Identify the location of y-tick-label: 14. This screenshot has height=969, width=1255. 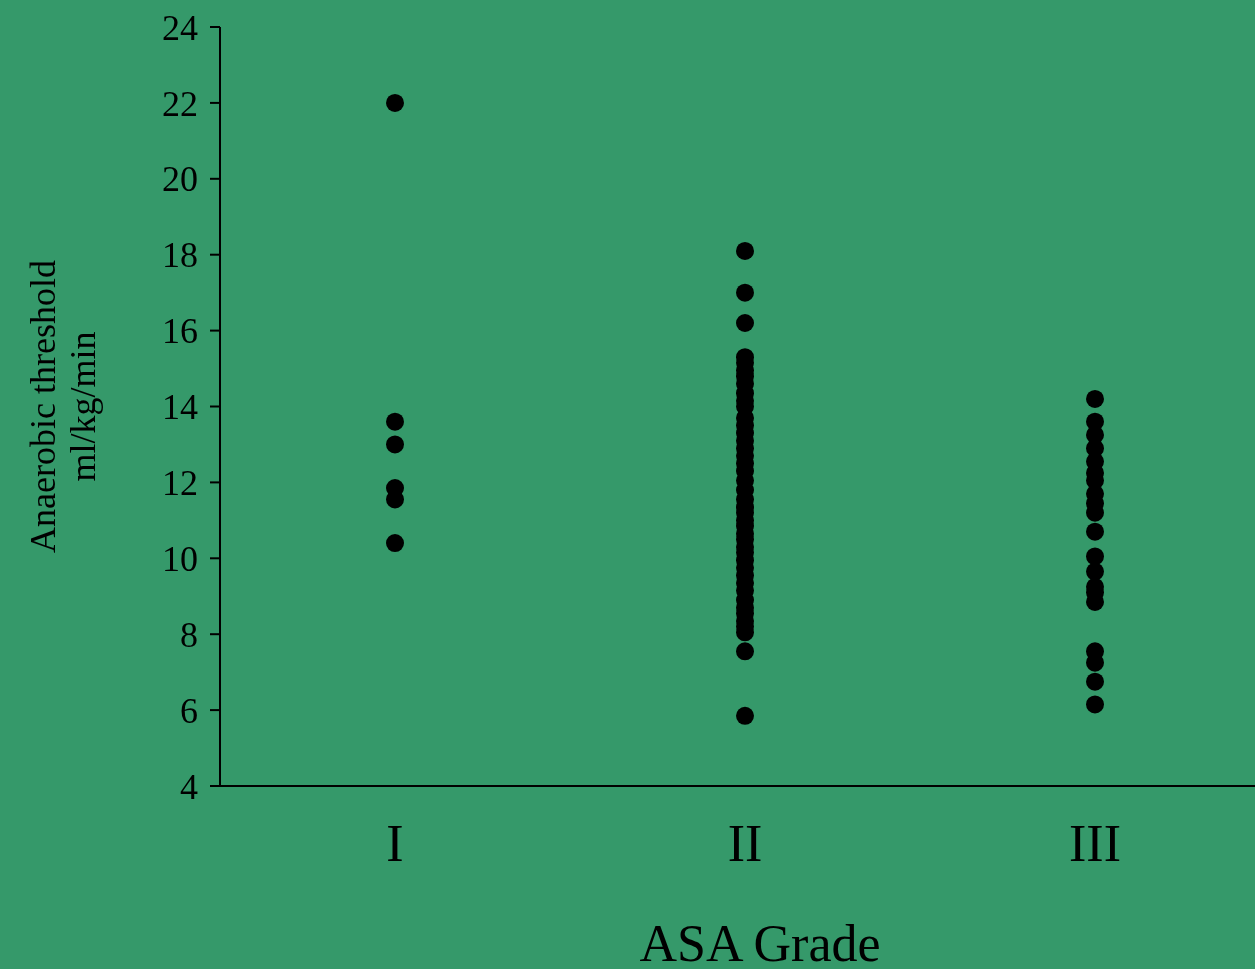
(180, 407).